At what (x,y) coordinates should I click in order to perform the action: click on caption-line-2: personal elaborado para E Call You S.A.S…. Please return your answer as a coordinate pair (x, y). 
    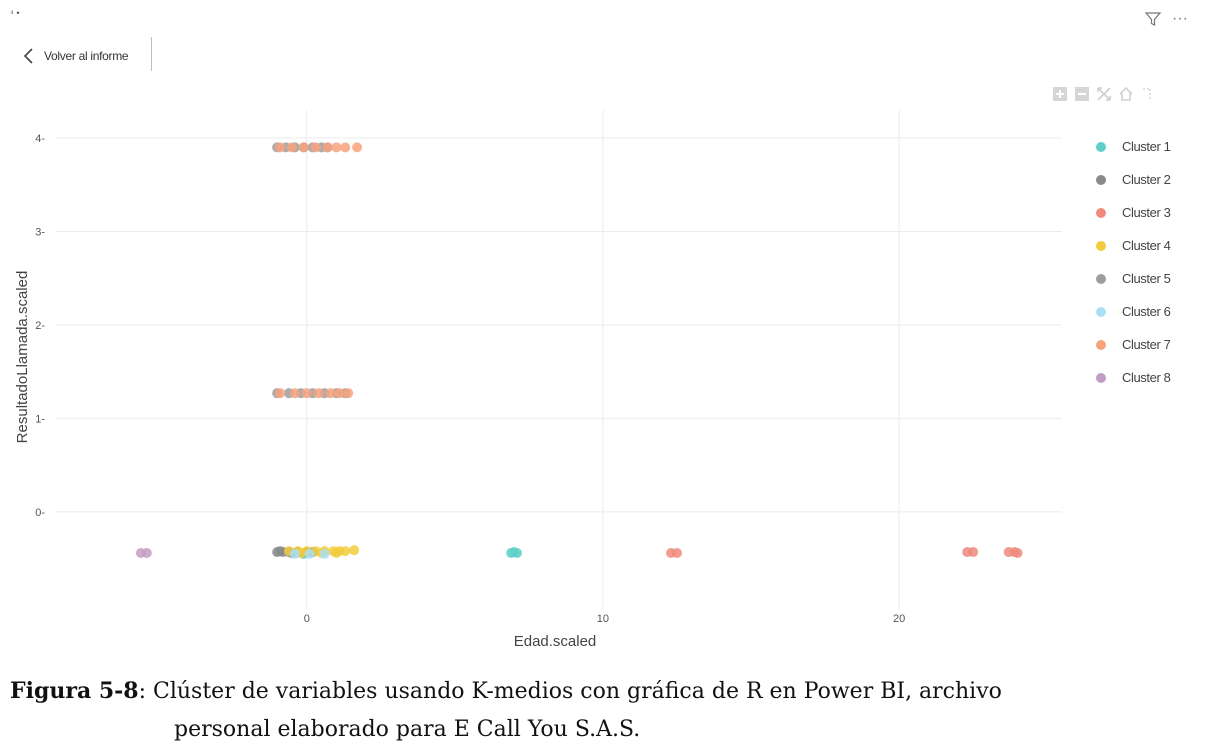
    Looking at the image, I should click on (407, 729).